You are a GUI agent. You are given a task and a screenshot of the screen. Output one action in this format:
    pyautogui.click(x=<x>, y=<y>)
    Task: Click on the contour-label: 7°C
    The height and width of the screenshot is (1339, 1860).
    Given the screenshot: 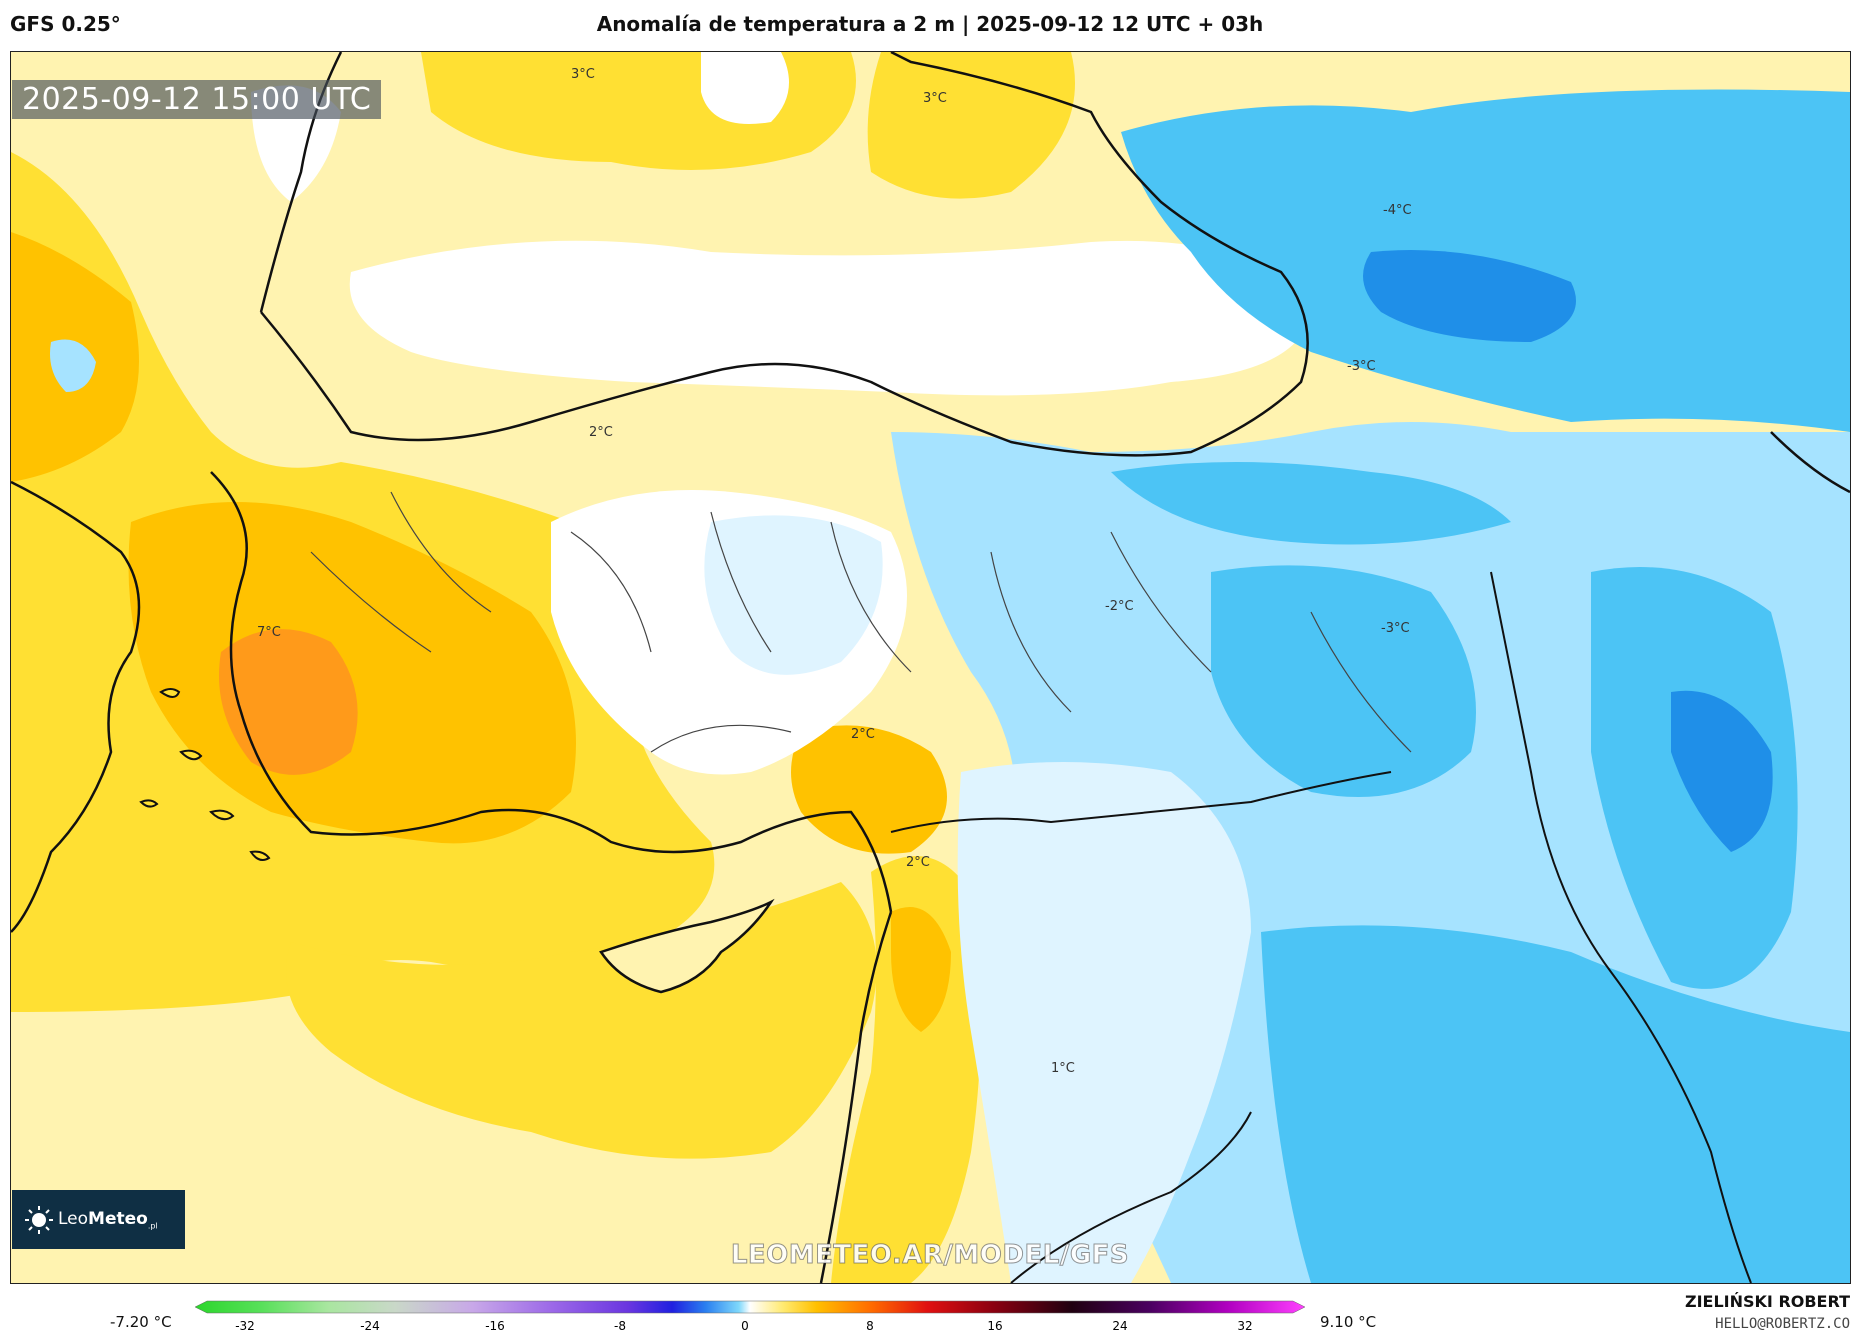 What is the action you would take?
    pyautogui.click(x=269, y=632)
    